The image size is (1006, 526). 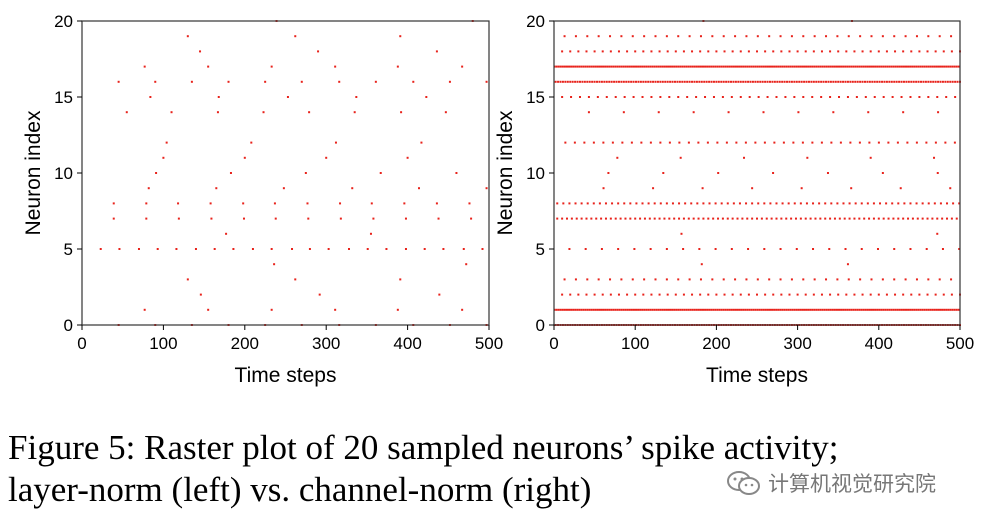 I want to click on x-tick-label: 0, so click(x=553, y=343).